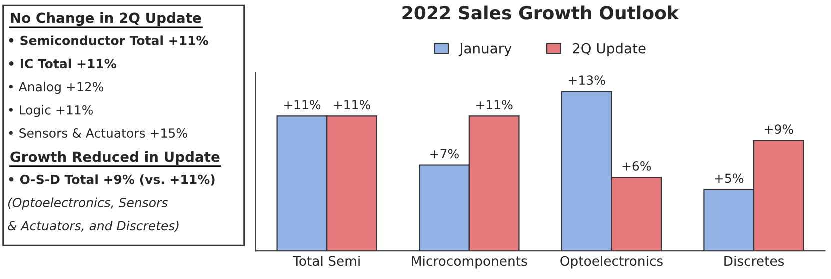 This screenshot has height=279, width=831. What do you see at coordinates (93, 226) in the screenshot?
I see `text: & Actuators, and Discretes)` at bounding box center [93, 226].